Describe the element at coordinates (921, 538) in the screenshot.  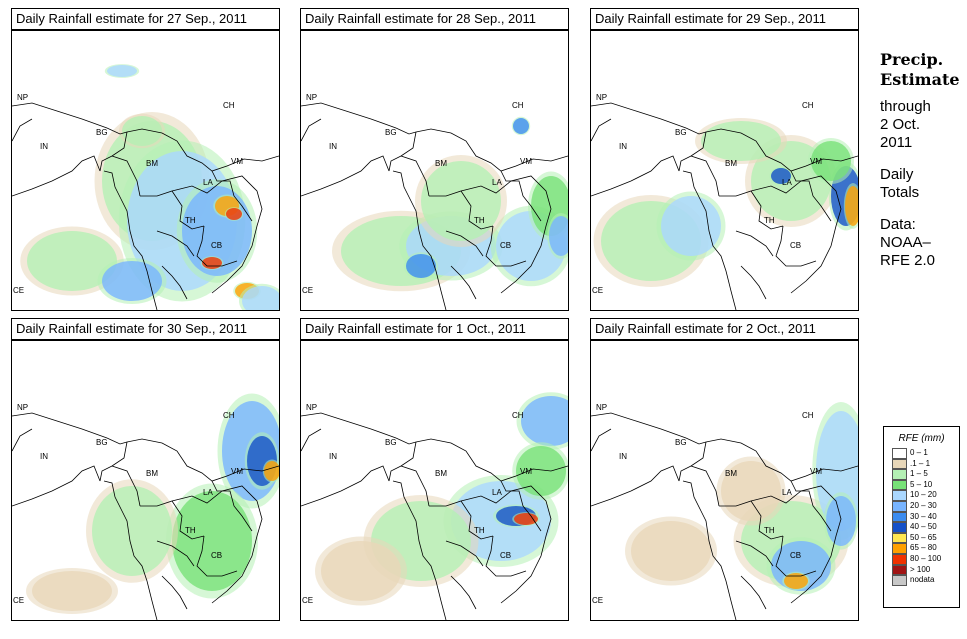
I see `legend-item: 50 – 65` at that location.